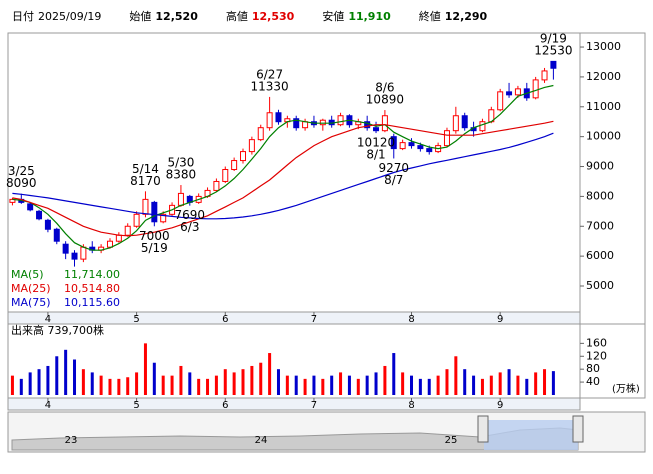  I want to click on volume-unit: (万株), so click(626, 388).